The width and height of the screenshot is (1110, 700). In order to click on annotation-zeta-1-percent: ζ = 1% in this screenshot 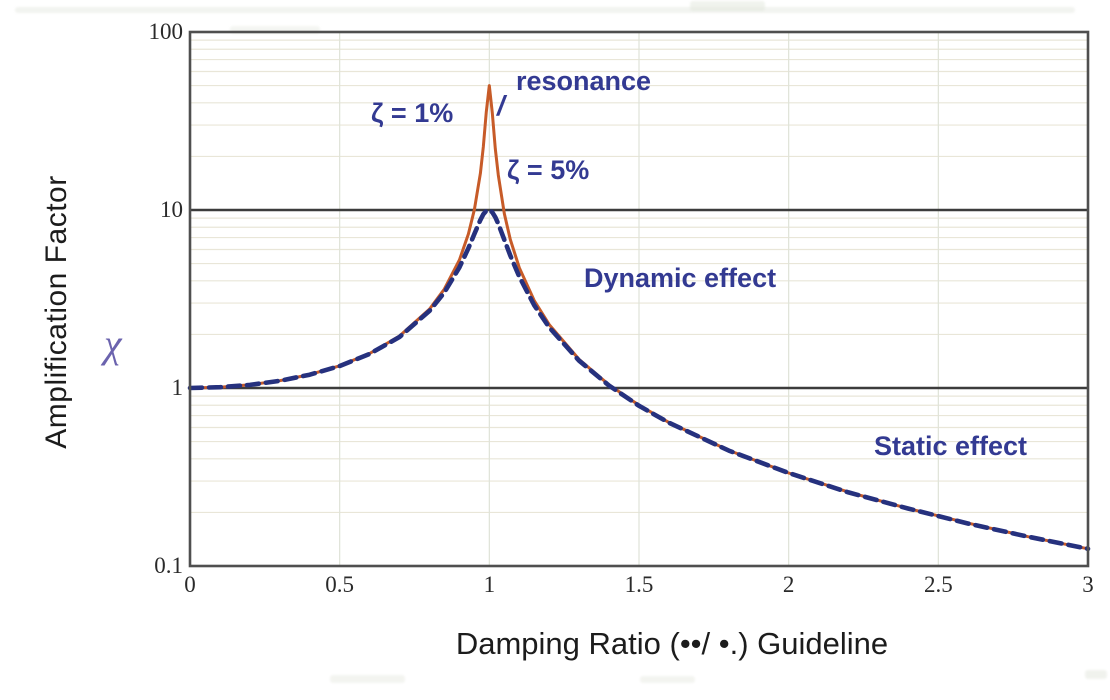, I will do `click(412, 113)`.